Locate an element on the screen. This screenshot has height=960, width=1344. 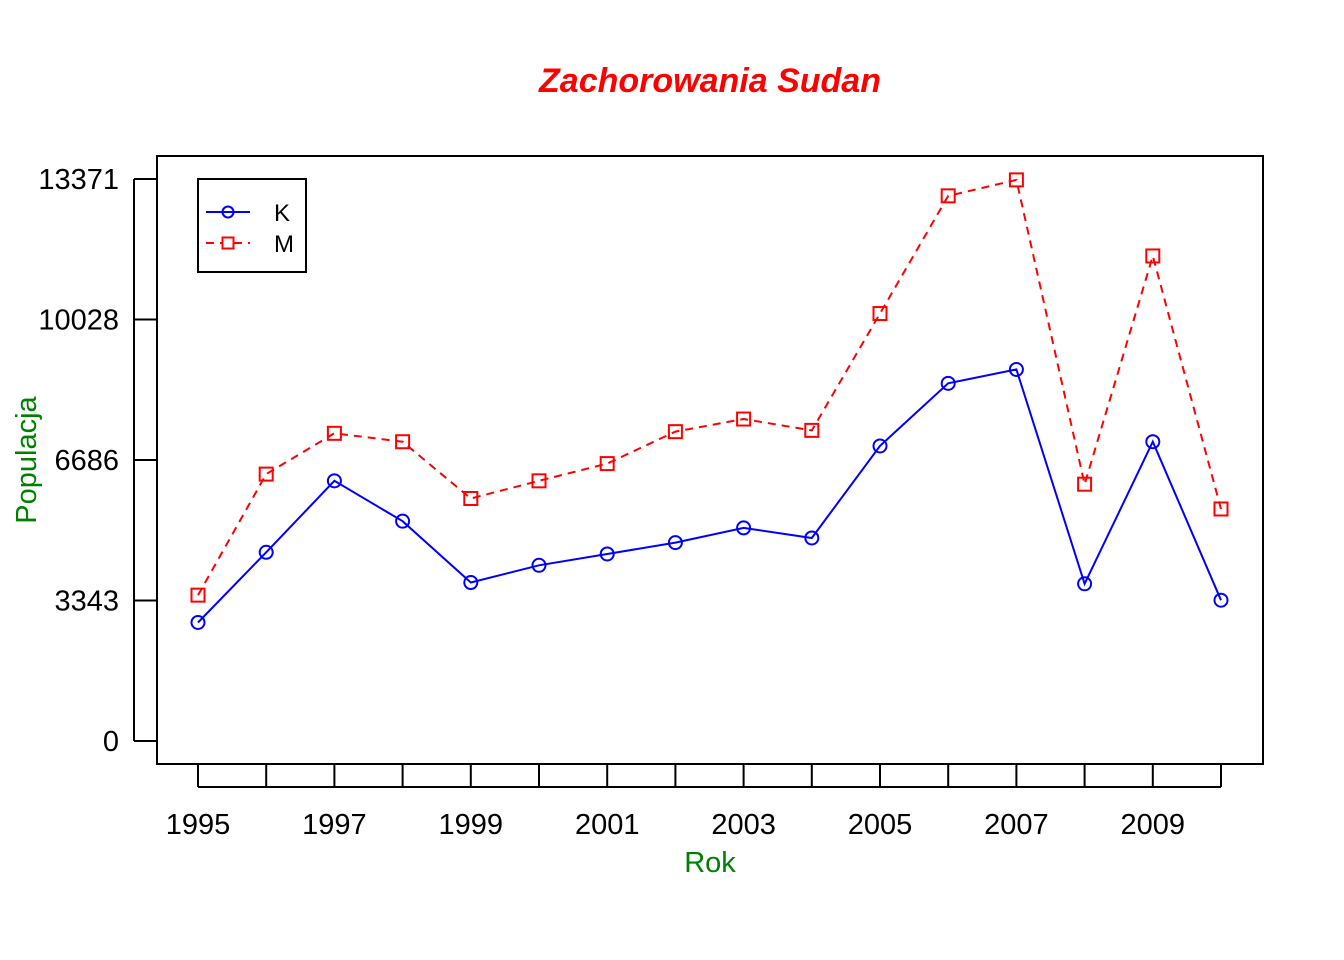
y-tick-label: 13371 is located at coordinates (78, 180).